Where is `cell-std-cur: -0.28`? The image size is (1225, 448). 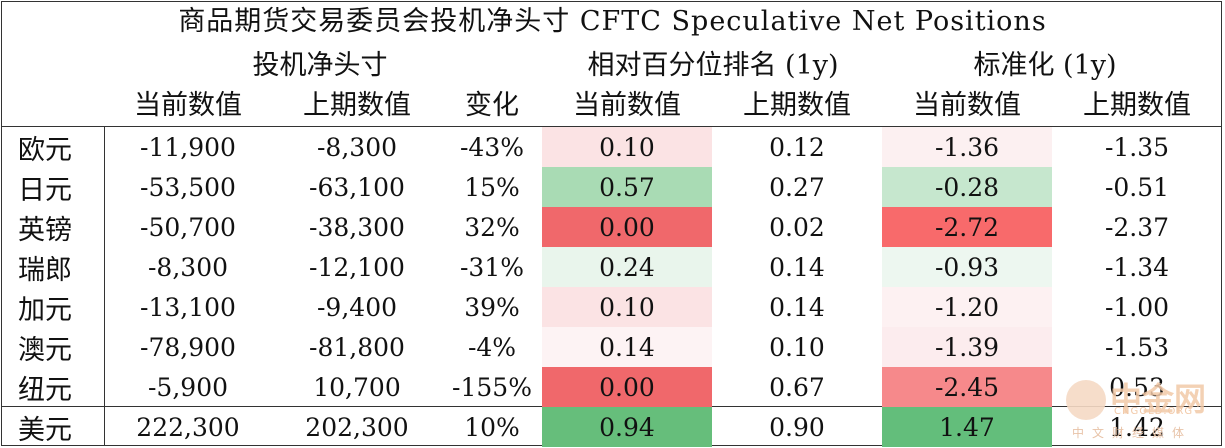
cell-std-cur: -0.28 is located at coordinates (967, 187).